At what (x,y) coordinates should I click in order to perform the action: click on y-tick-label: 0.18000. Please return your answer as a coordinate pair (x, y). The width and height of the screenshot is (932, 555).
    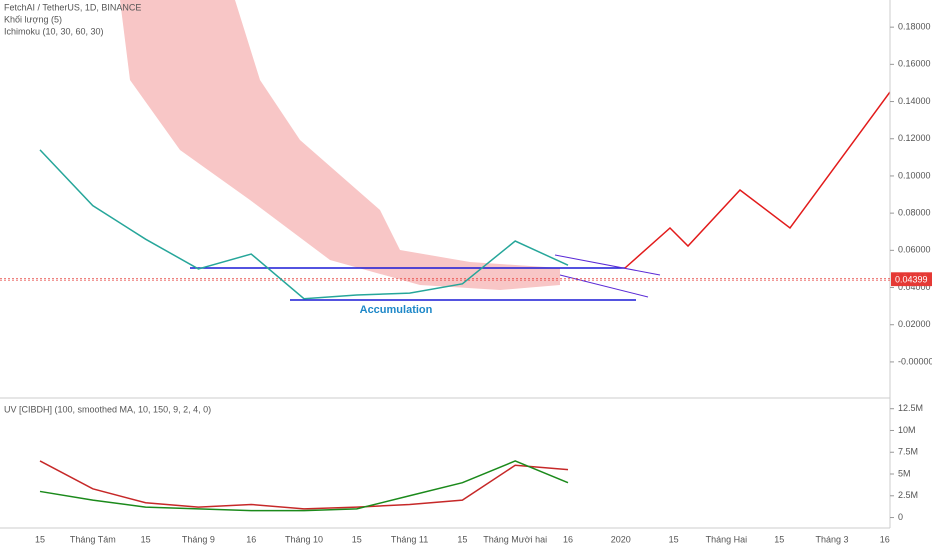
    Looking at the image, I should click on (914, 27).